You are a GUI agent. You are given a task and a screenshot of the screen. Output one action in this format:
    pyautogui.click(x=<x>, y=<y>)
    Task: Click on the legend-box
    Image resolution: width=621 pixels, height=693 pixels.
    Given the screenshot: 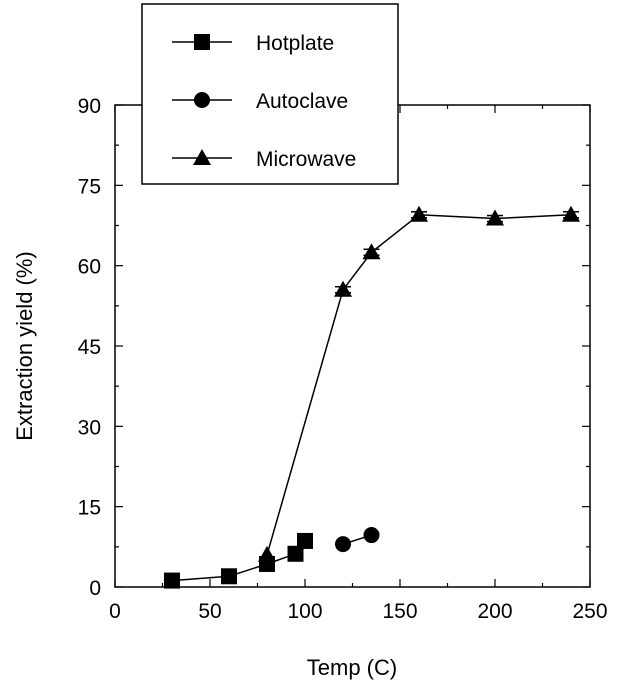 What is the action you would take?
    pyautogui.click(x=270, y=94)
    